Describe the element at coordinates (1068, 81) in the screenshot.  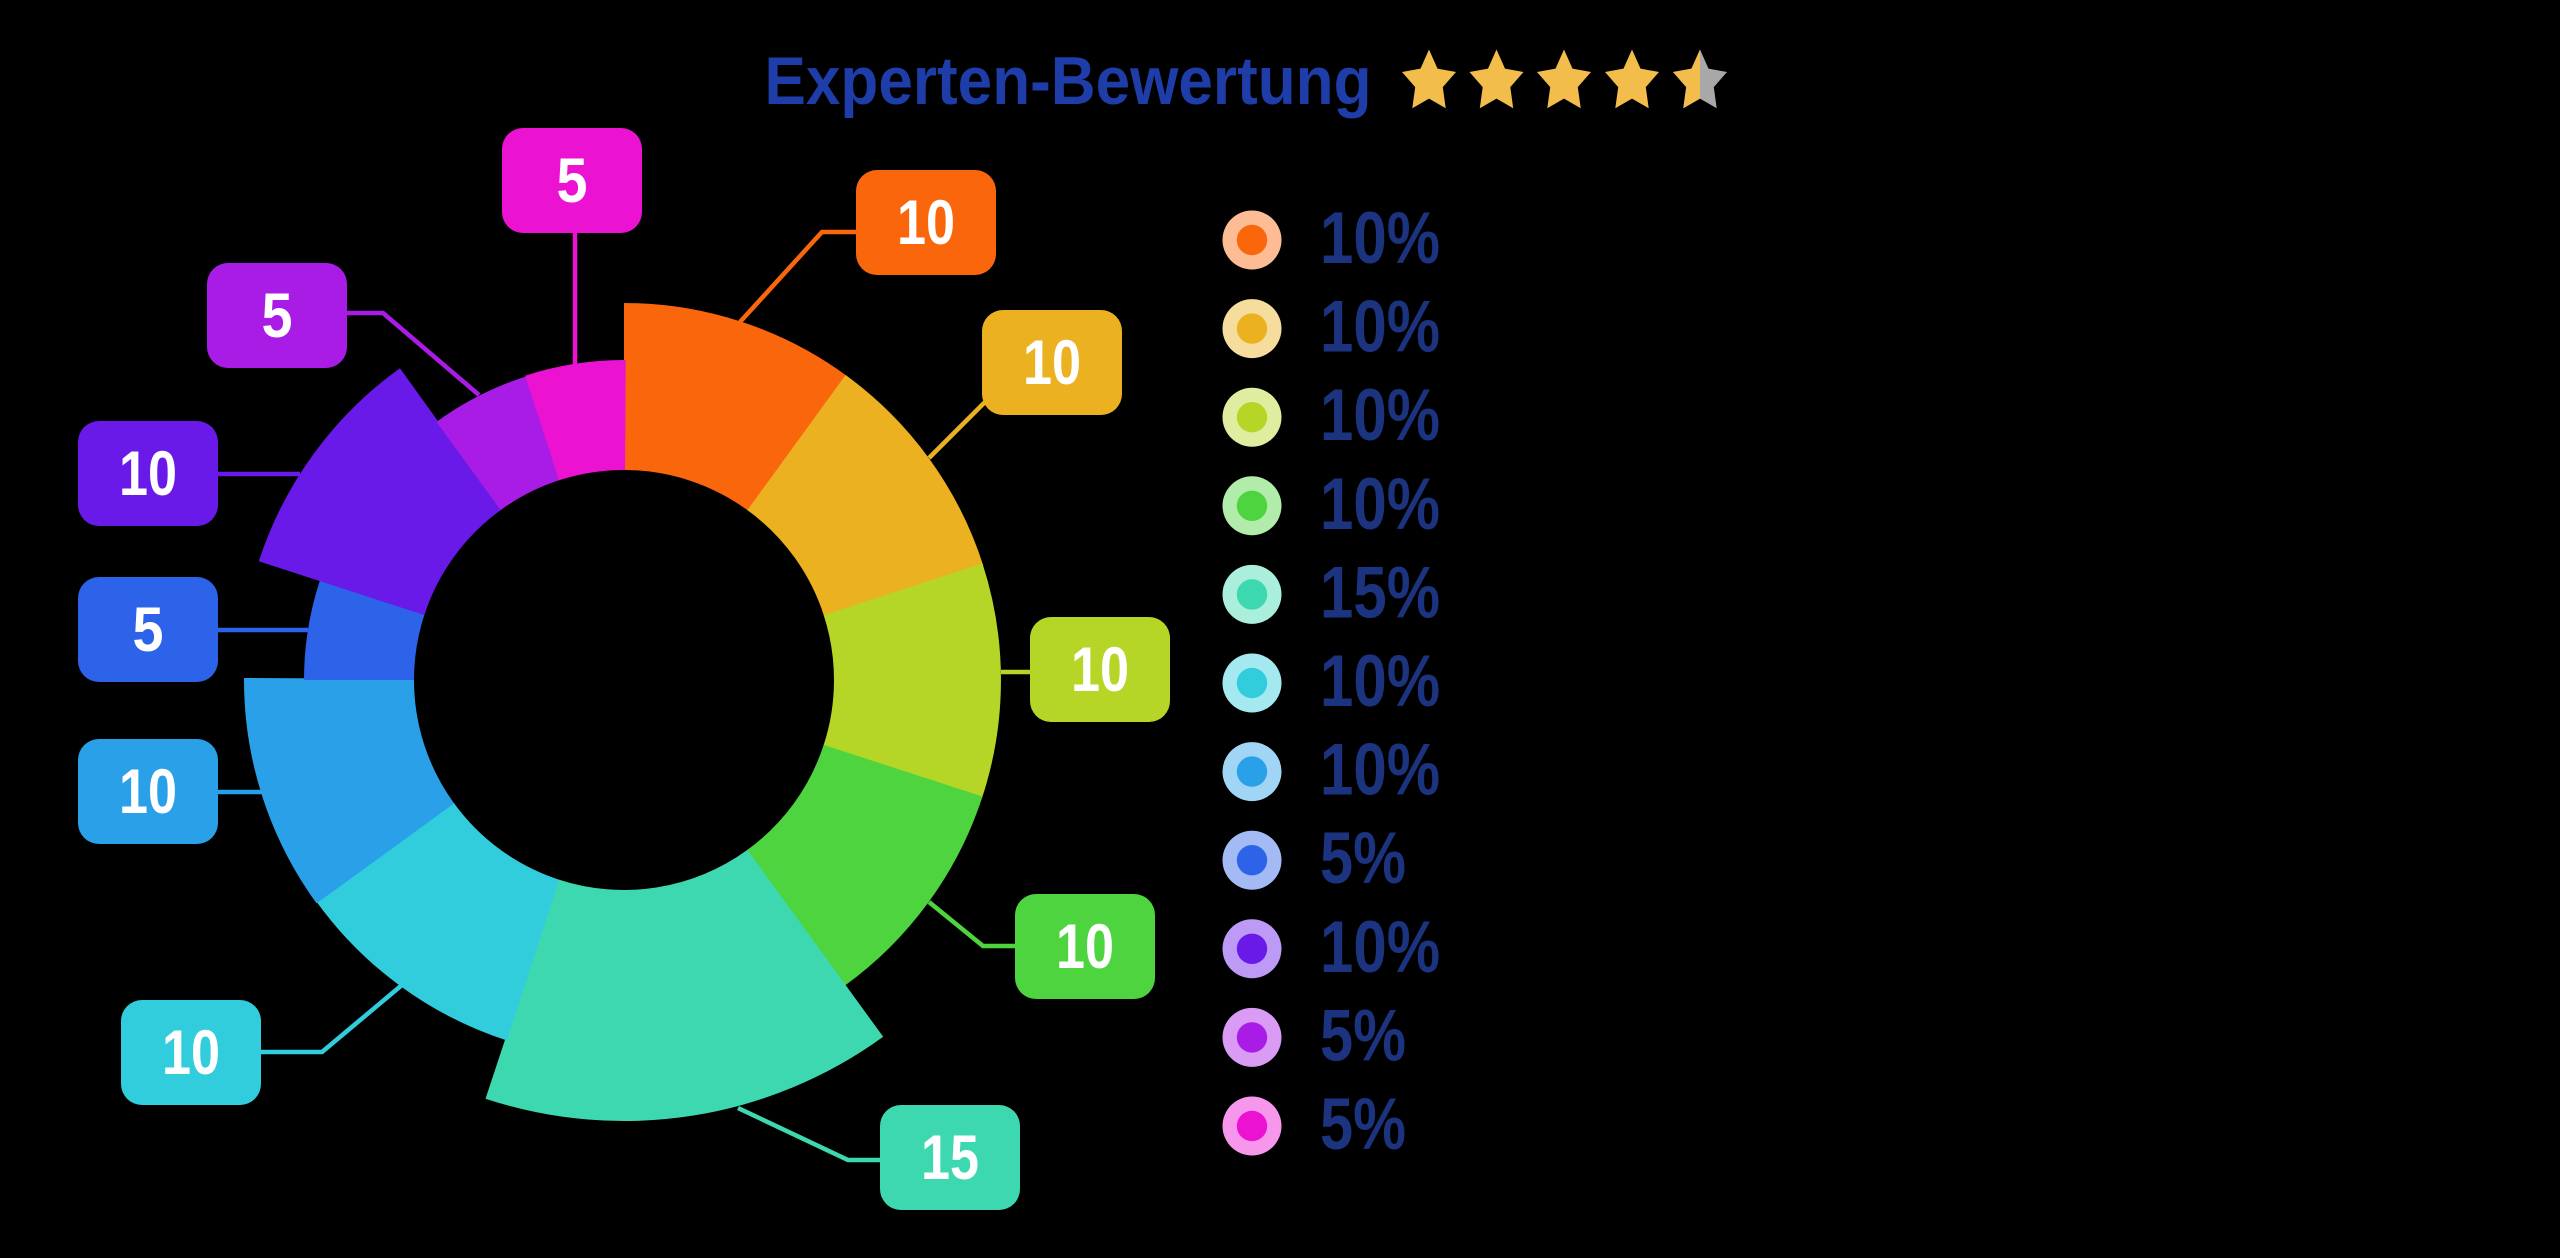
I see `svg-text: Experten-Bewertung` at that location.